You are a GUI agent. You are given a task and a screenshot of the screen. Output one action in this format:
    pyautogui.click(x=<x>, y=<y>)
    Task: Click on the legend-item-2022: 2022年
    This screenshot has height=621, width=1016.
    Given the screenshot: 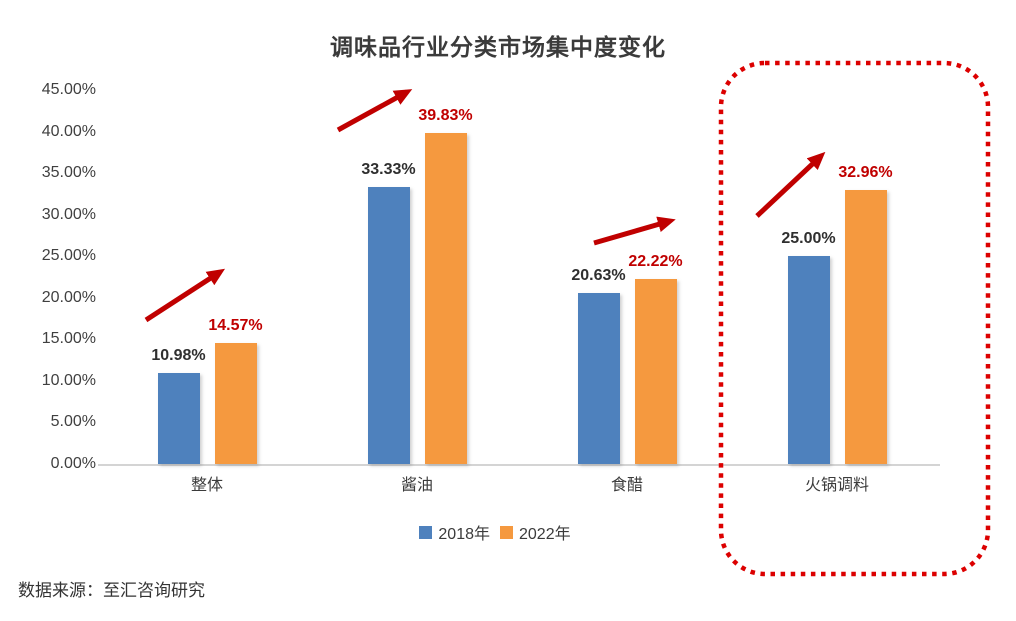 What is the action you would take?
    pyautogui.click(x=535, y=532)
    